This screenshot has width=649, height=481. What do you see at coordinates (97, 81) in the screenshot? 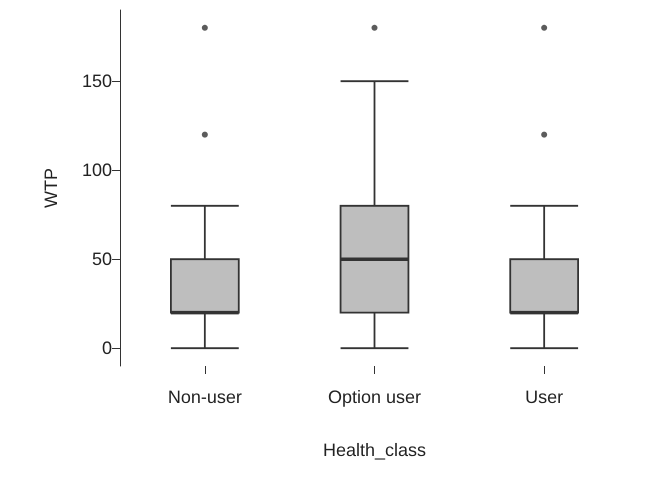
I see `y-tick-label: 150` at bounding box center [97, 81].